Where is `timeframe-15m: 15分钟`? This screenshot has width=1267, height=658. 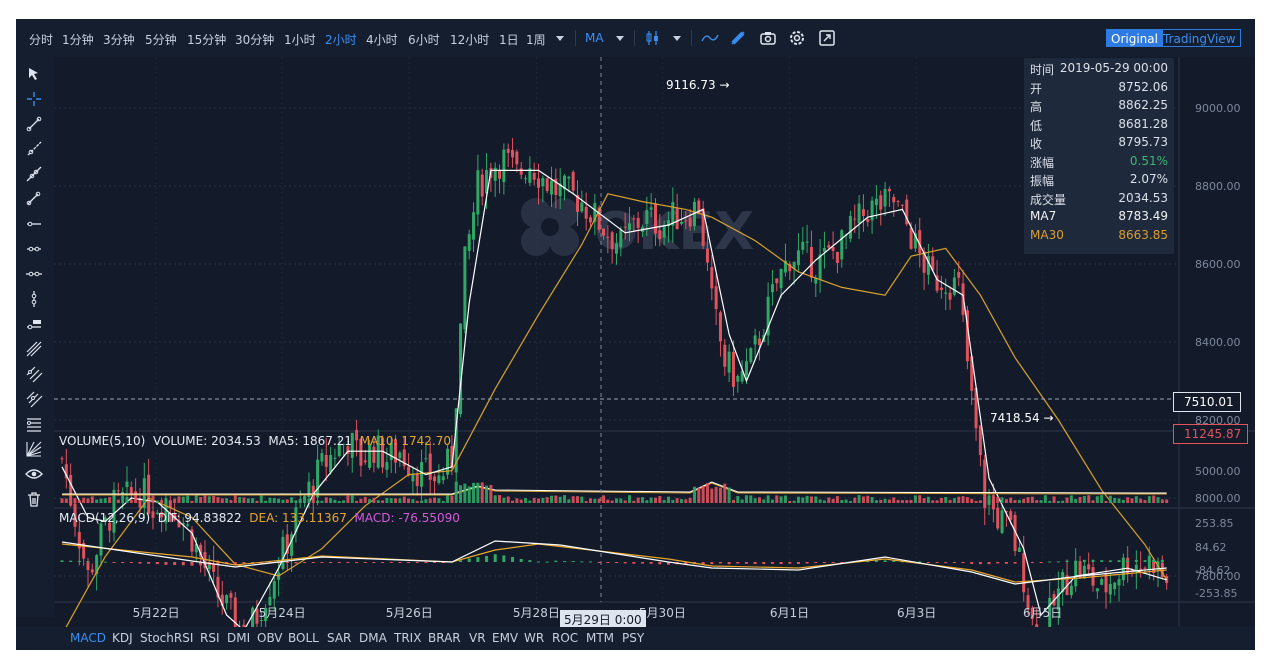 timeframe-15m: 15分钟 is located at coordinates (207, 40).